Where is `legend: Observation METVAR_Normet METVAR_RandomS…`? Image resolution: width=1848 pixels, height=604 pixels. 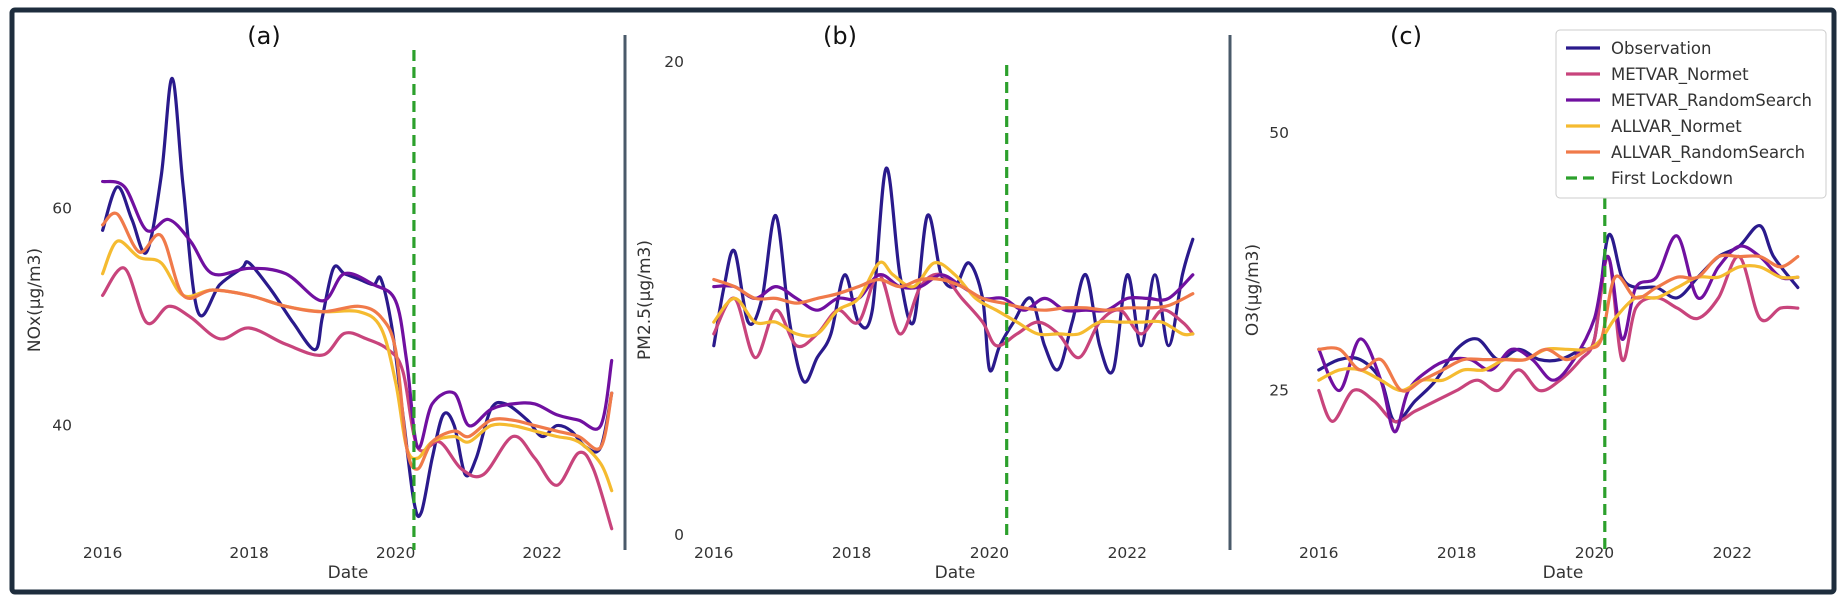
legend: Observation METVAR_Normet METVAR_RandomS… is located at coordinates (1691, 114).